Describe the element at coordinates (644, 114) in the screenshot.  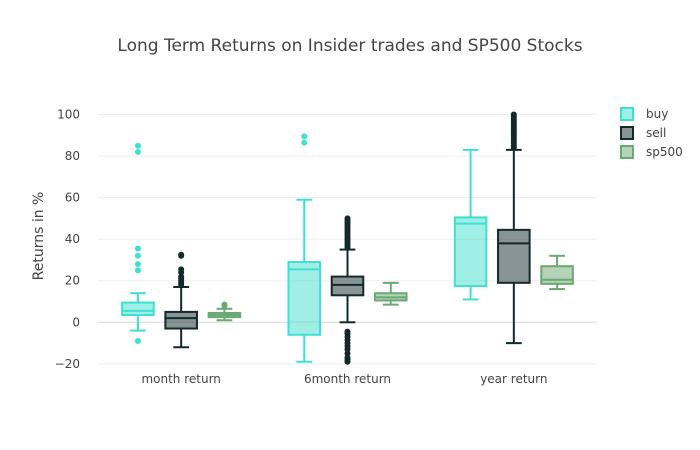
I see `legend-item-buy: buy` at that location.